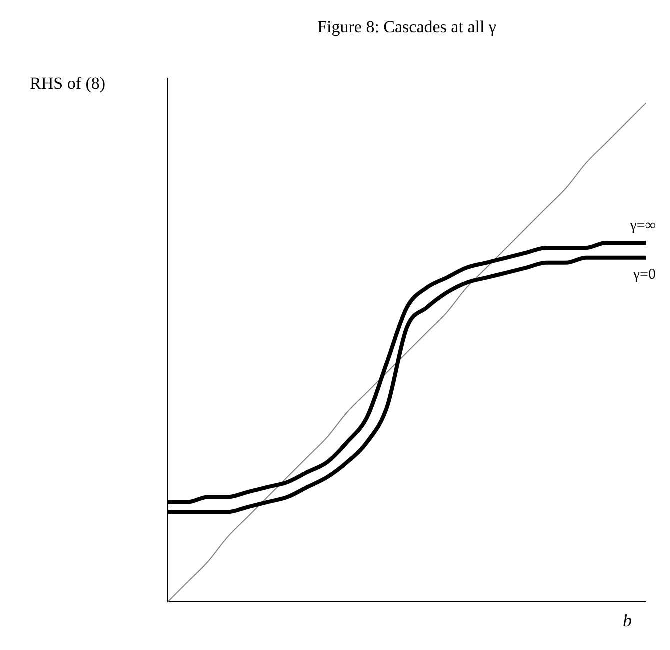 The image size is (670, 650). I want to click on series-label: γ=∞, so click(642, 226).